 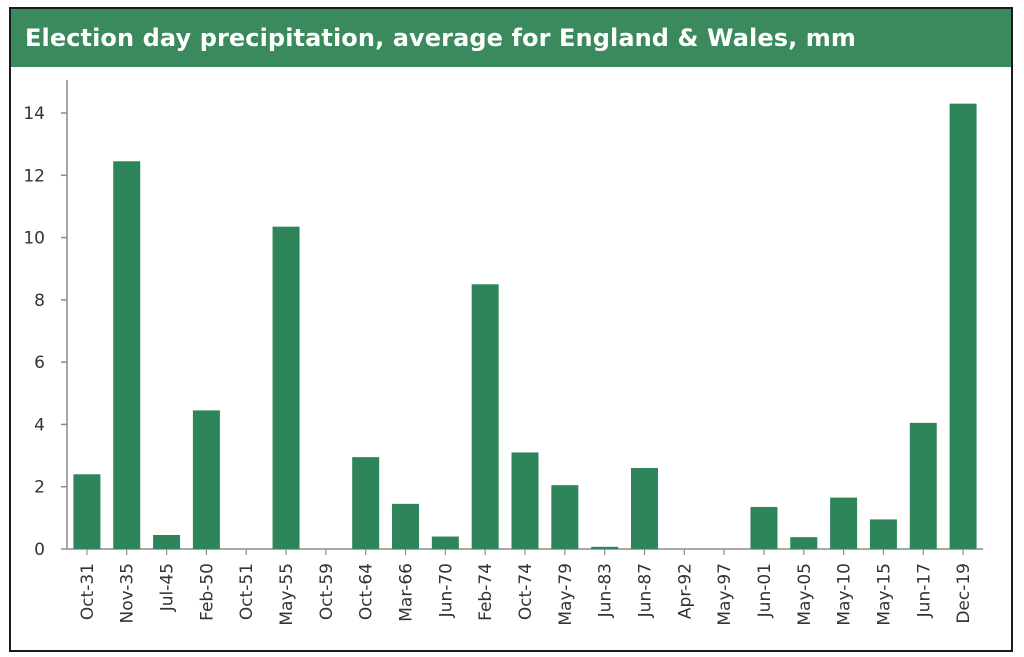 What do you see at coordinates (287, 594) in the screenshot?
I see `x-tick-label: May-55` at bounding box center [287, 594].